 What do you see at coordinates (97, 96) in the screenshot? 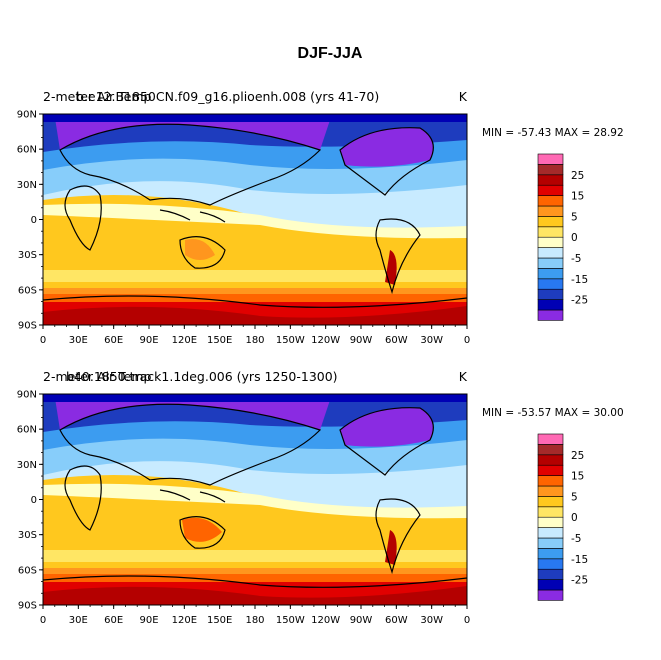
I see `panel-1-left-title-a: 2-meter Air Temp` at bounding box center [97, 96].